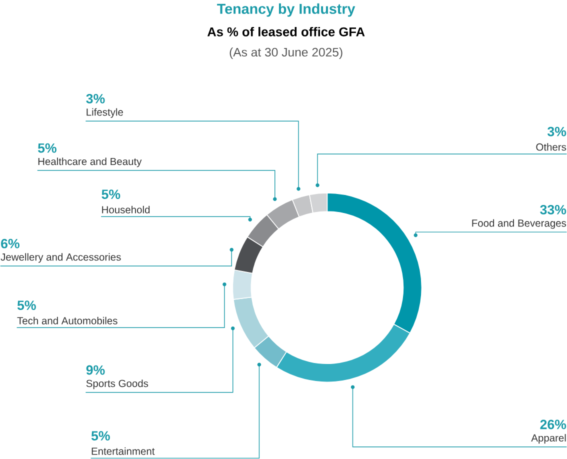  Describe the element at coordinates (123, 452) in the screenshot. I see `slice-label: Entertainment` at that location.